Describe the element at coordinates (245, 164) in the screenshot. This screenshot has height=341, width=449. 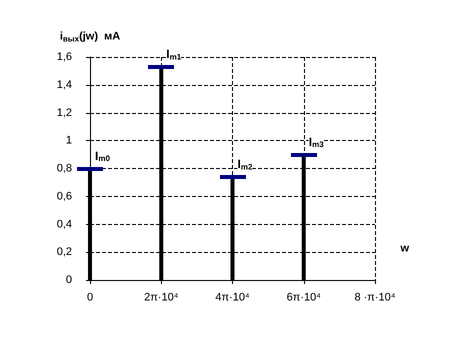
I see `annotation: Im2` at that location.